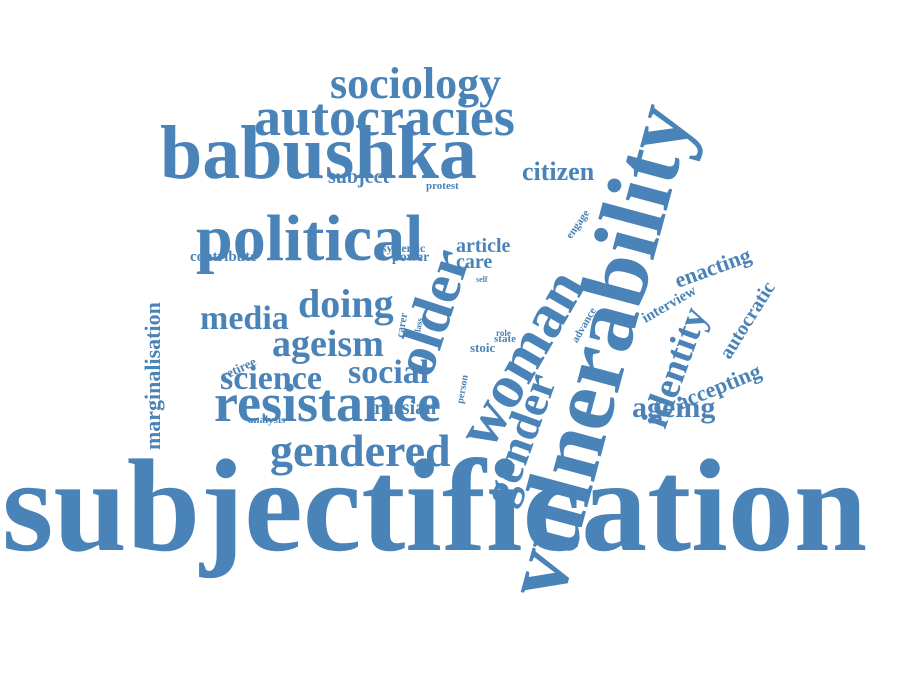 Image resolution: width=900 pixels, height=682 pixels. Describe the element at coordinates (503, 332) in the screenshot. I see `word-role: role` at that location.